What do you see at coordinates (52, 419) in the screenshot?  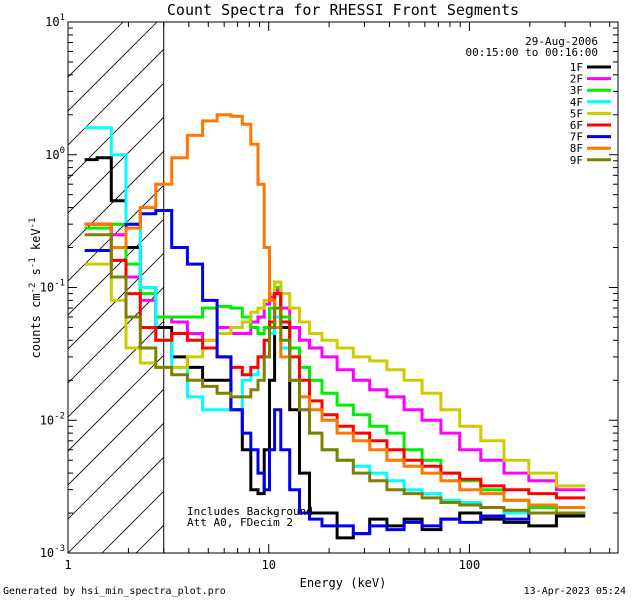 I see `y-tick-label: 10⁻²` at bounding box center [52, 419].